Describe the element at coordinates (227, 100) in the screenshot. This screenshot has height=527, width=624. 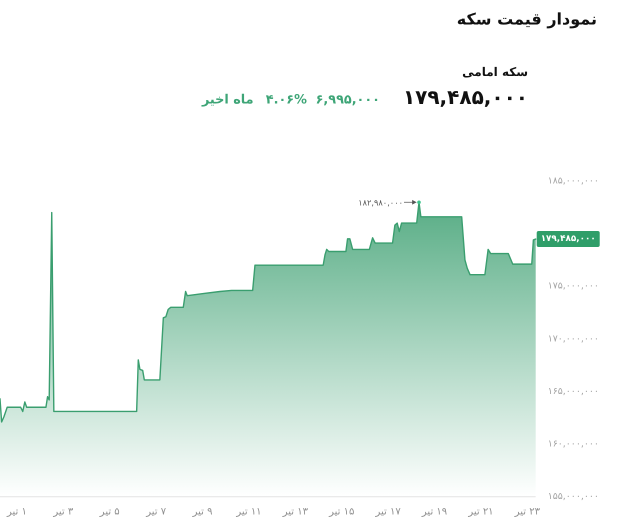
I see `text: ماه اخیر` at that location.